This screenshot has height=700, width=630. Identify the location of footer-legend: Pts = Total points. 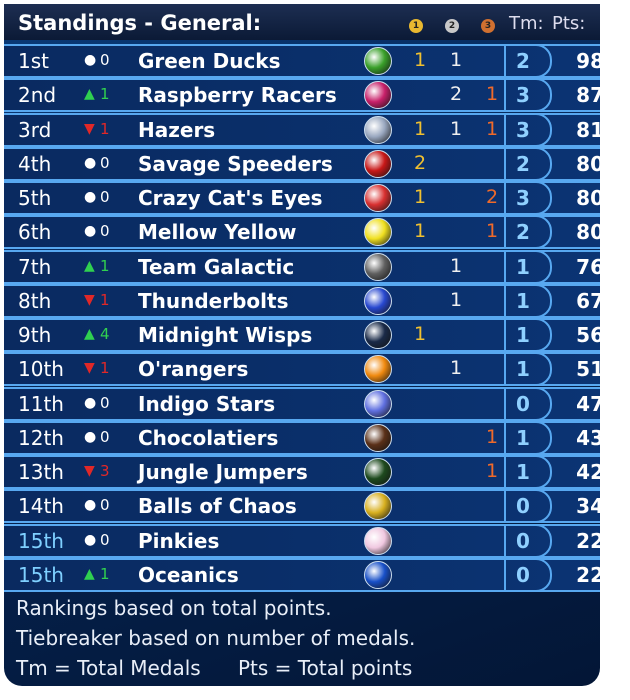
(325, 668).